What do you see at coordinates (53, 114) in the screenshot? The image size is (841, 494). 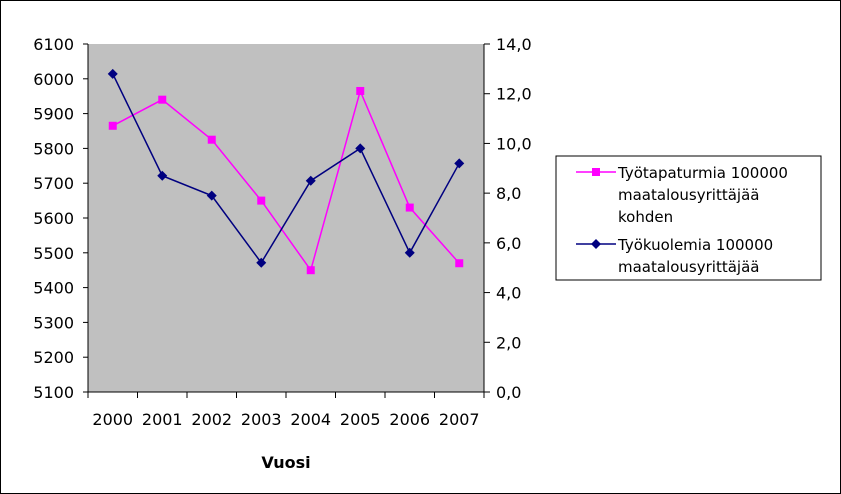 I see `left-tick-label: 5900` at bounding box center [53, 114].